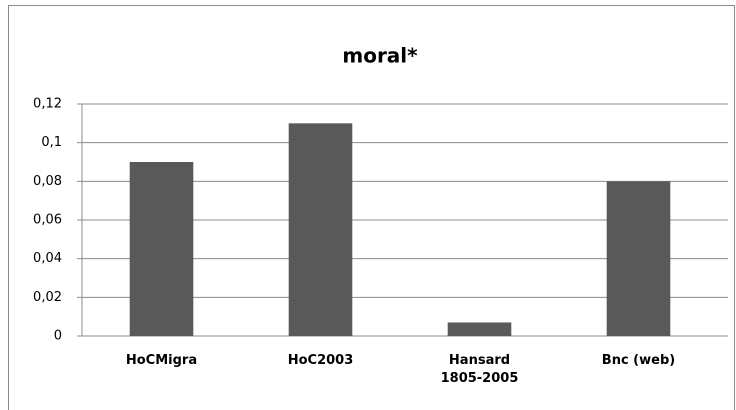  I want to click on y-tick-label: 0, so click(58, 336).